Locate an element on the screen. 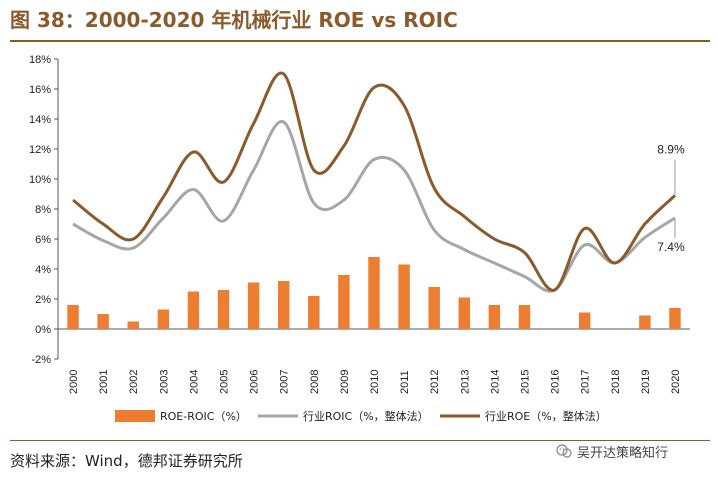  x-tick-label: 2010 is located at coordinates (375, 382).